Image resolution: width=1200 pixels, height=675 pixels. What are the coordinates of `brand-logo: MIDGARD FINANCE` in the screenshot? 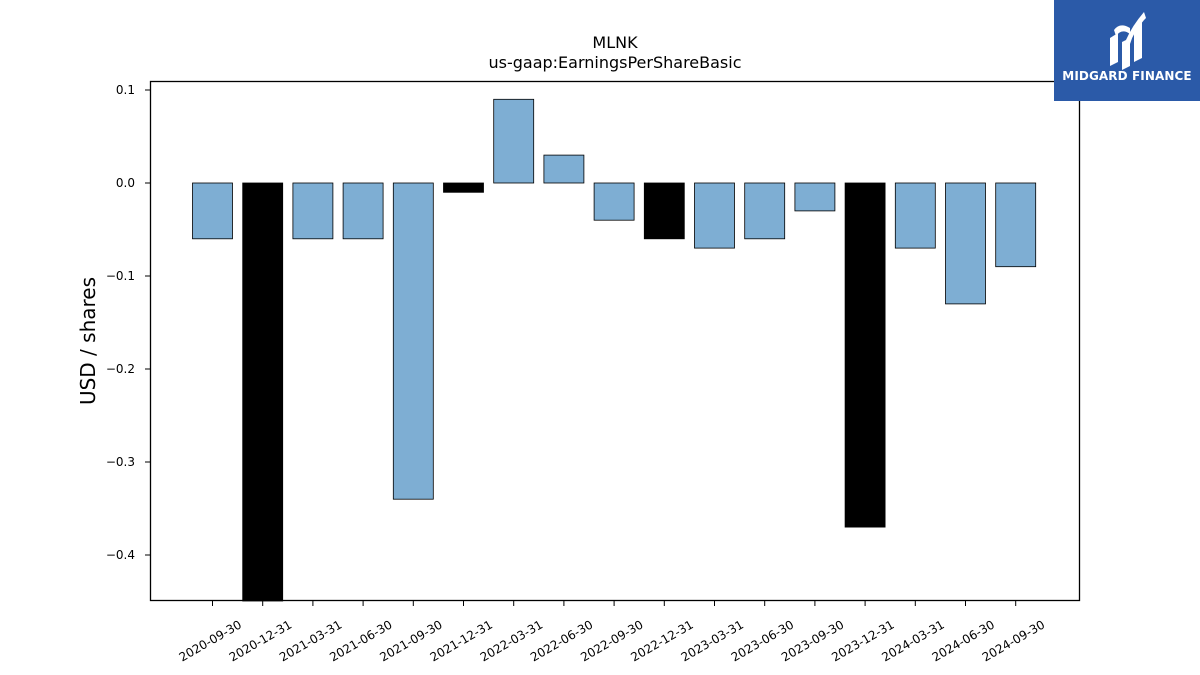 It's located at (1127, 50).